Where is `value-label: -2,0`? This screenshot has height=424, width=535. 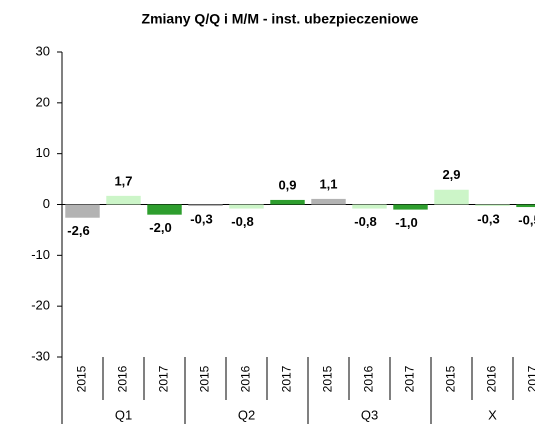 value-label: -2,0 is located at coordinates (160, 227).